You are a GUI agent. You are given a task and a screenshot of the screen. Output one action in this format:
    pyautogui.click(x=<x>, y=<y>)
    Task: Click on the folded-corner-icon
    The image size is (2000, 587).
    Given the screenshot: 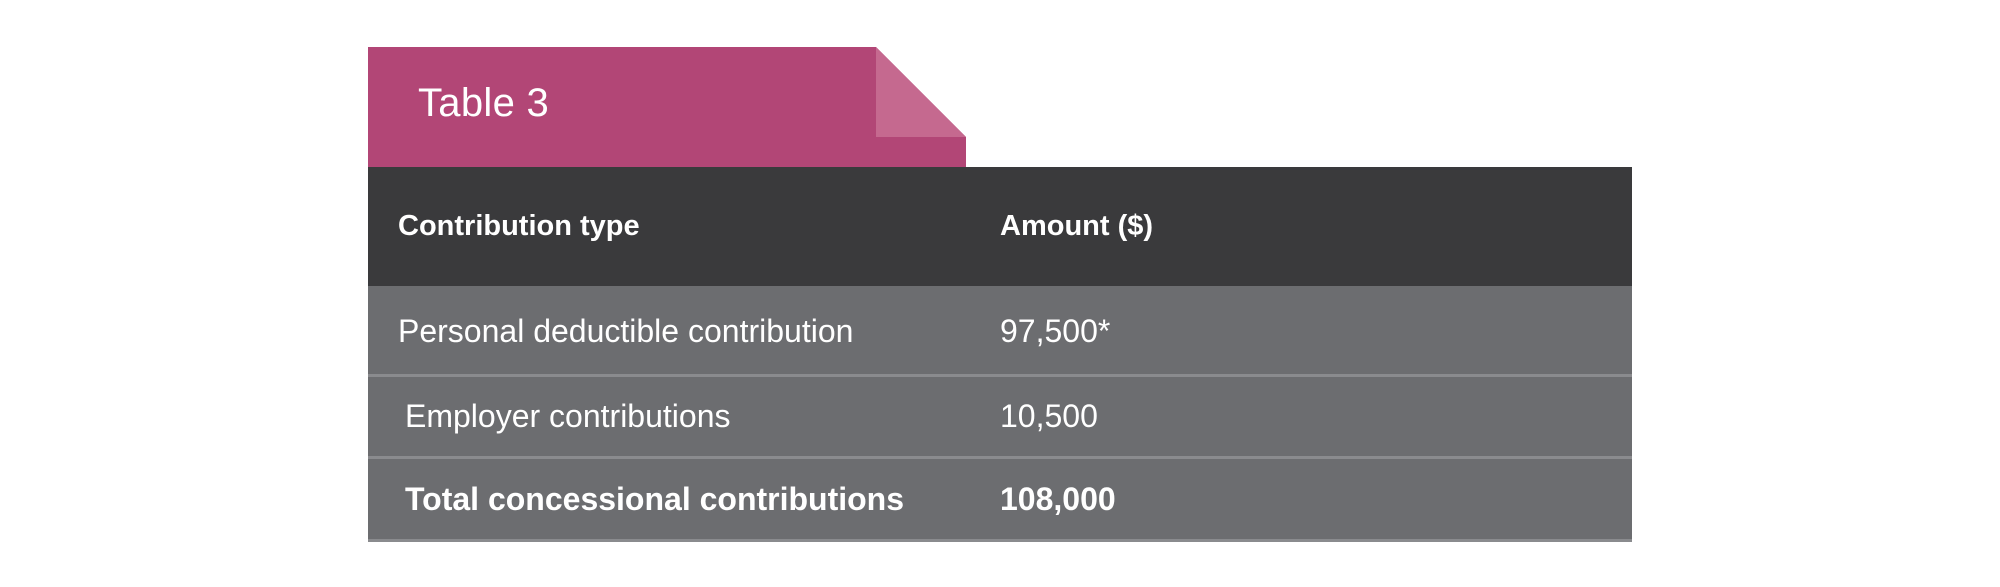 What is the action you would take?
    pyautogui.click(x=921, y=92)
    